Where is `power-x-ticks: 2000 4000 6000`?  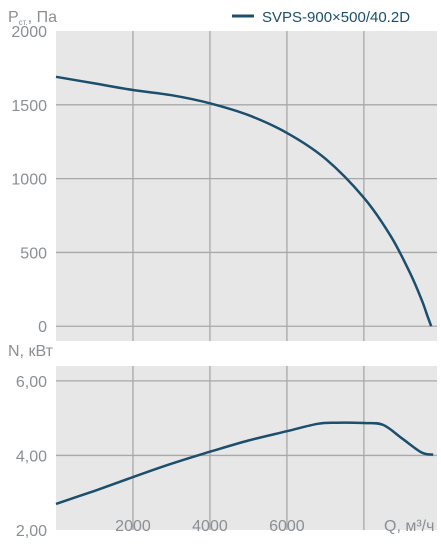 power-x-ticks: 2000 4000 6000 is located at coordinates (210, 526).